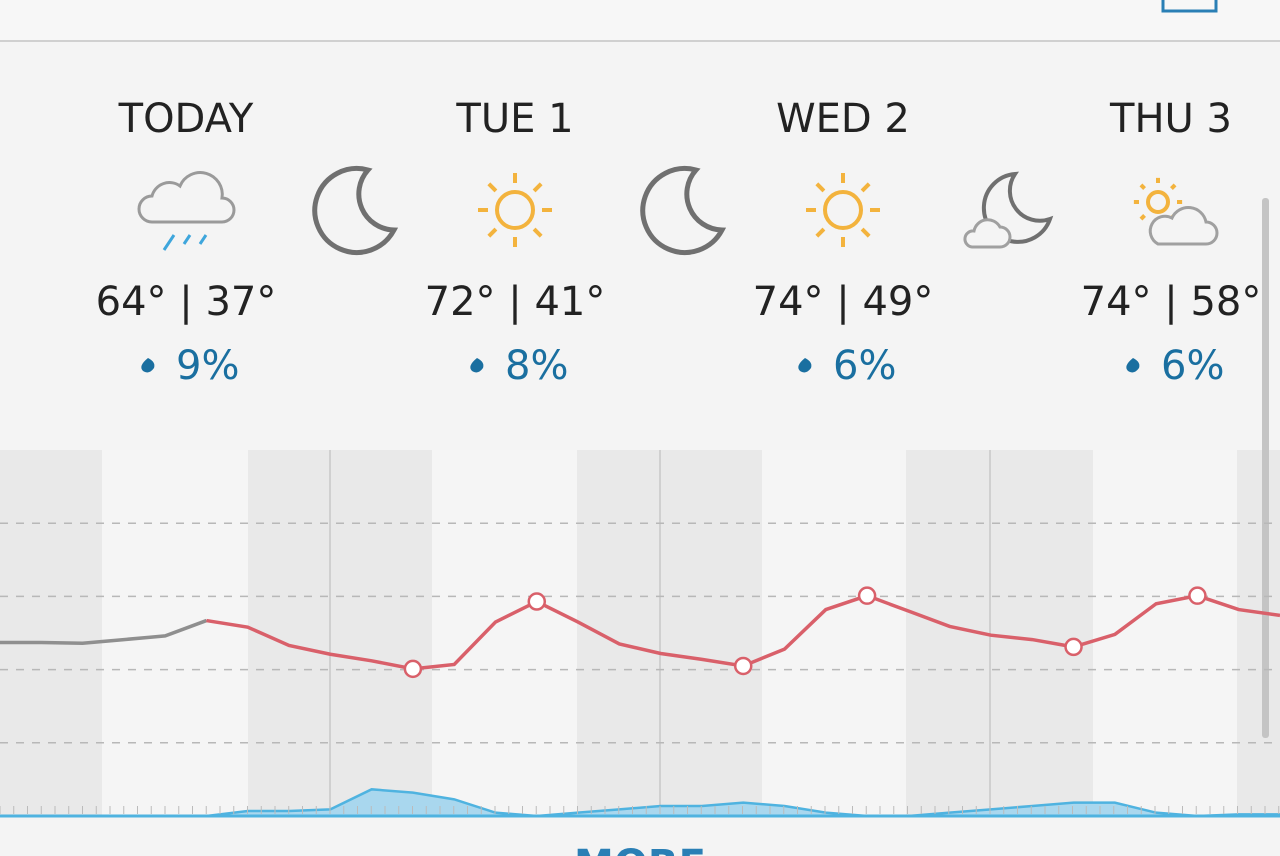 The image size is (1280, 856). I want to click on menu-icon, so click(1189, 6).